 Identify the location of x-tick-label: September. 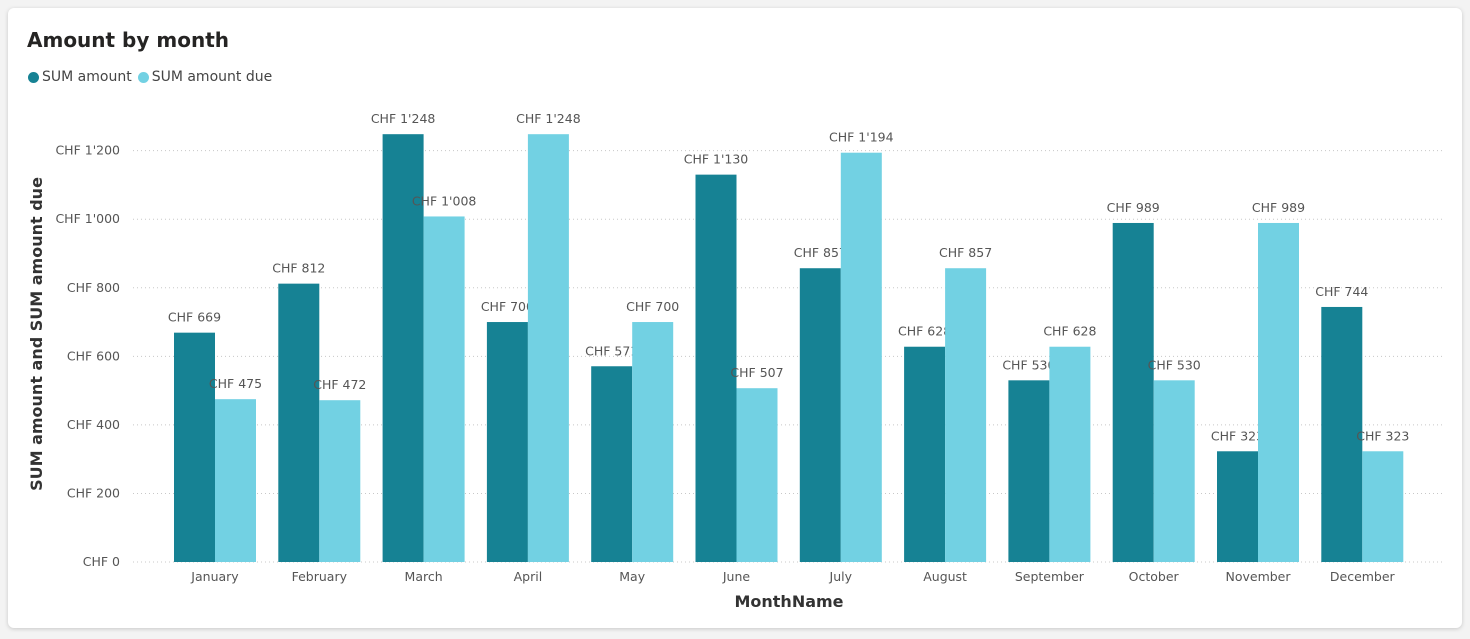
(1050, 576).